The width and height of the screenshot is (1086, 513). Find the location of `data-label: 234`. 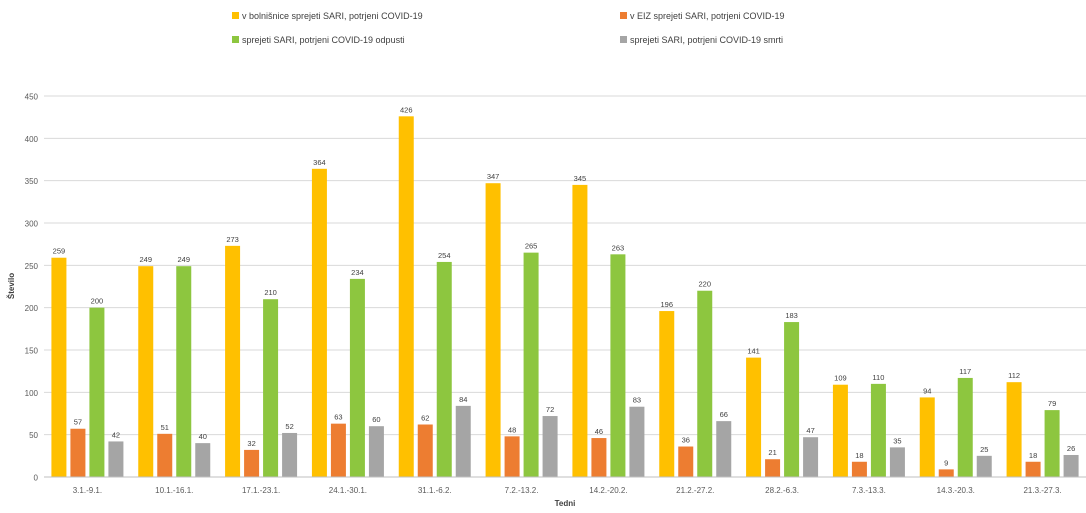

data-label: 234 is located at coordinates (357, 272).